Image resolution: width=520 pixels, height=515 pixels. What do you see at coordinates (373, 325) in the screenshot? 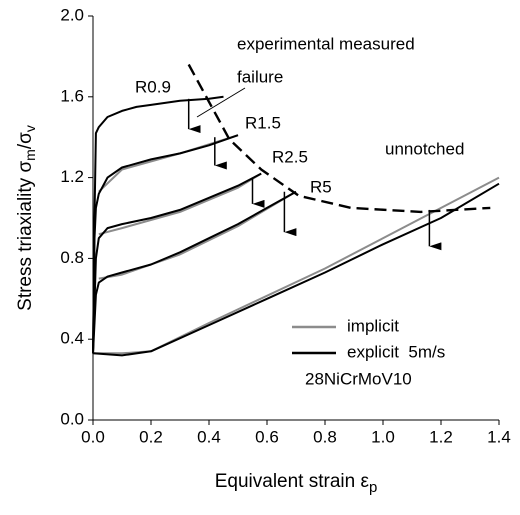
I see `legend-label: implicit` at bounding box center [373, 325].